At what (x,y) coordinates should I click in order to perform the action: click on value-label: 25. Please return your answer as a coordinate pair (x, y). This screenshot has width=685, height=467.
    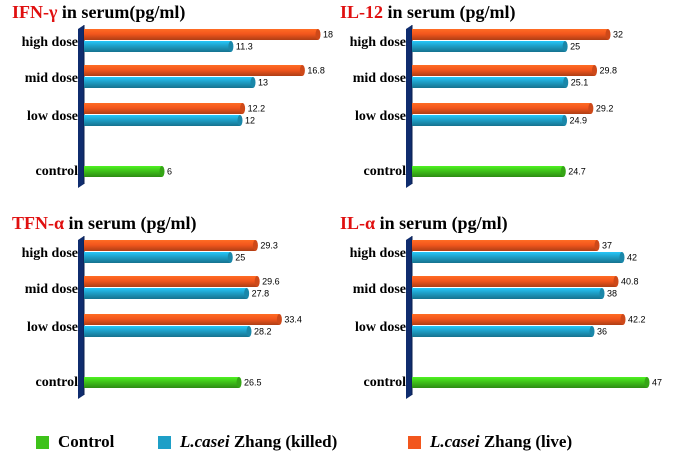
    Looking at the image, I should click on (575, 47).